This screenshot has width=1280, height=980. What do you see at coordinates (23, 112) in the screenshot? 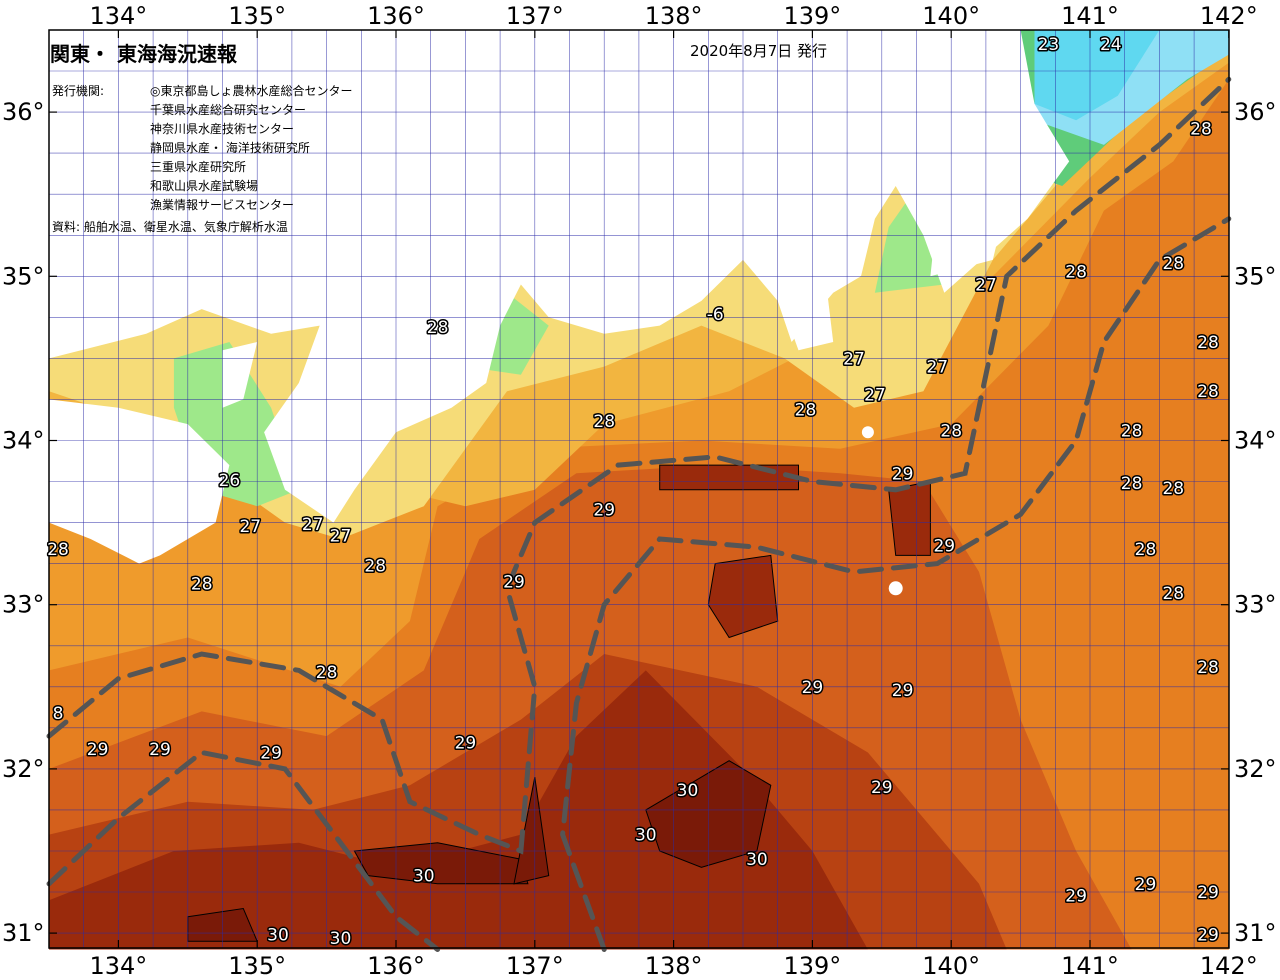
I see `lat-label-left: 36°` at bounding box center [23, 112].